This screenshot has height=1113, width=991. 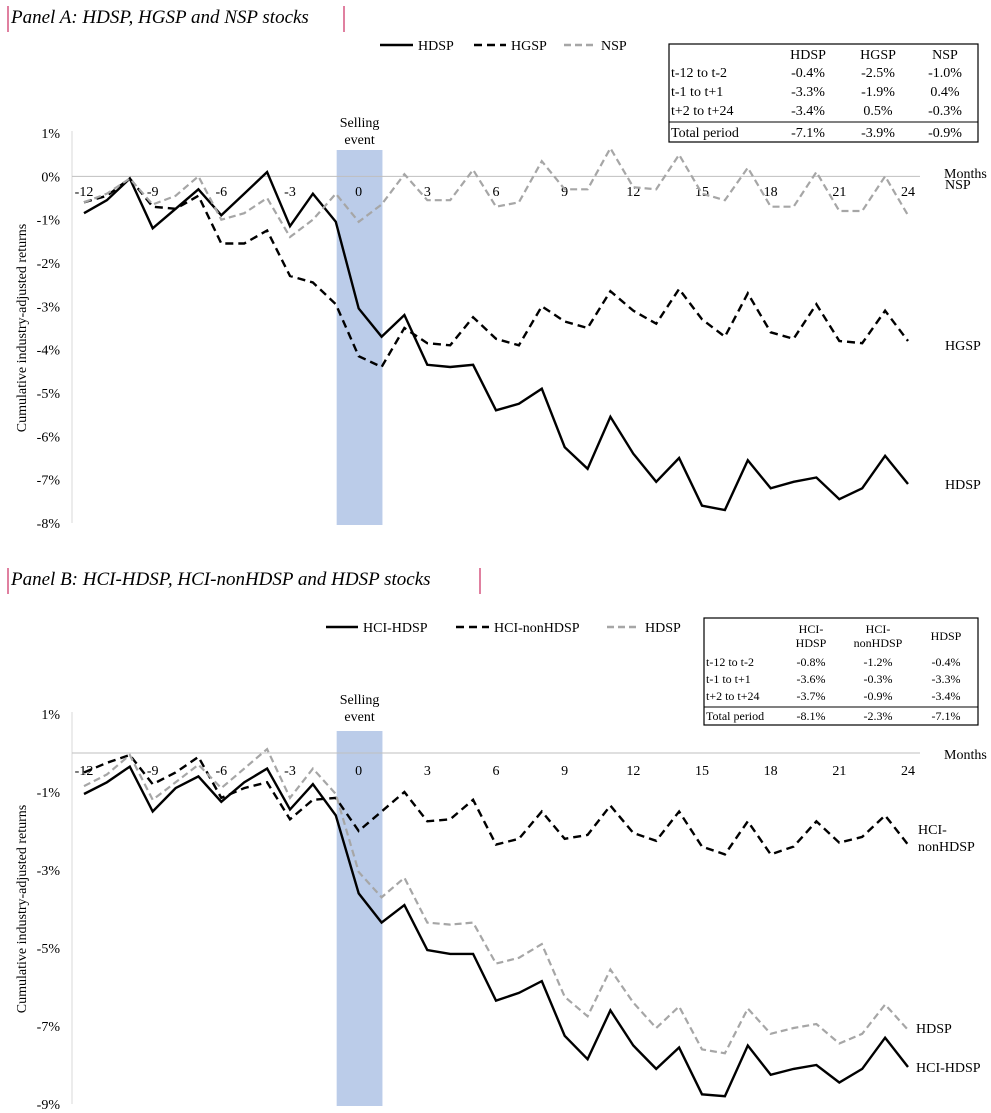 What do you see at coordinates (159, 17) in the screenshot?
I see `panel-title: Panel A: HDSP, HGSP and NSP stocks` at bounding box center [159, 17].